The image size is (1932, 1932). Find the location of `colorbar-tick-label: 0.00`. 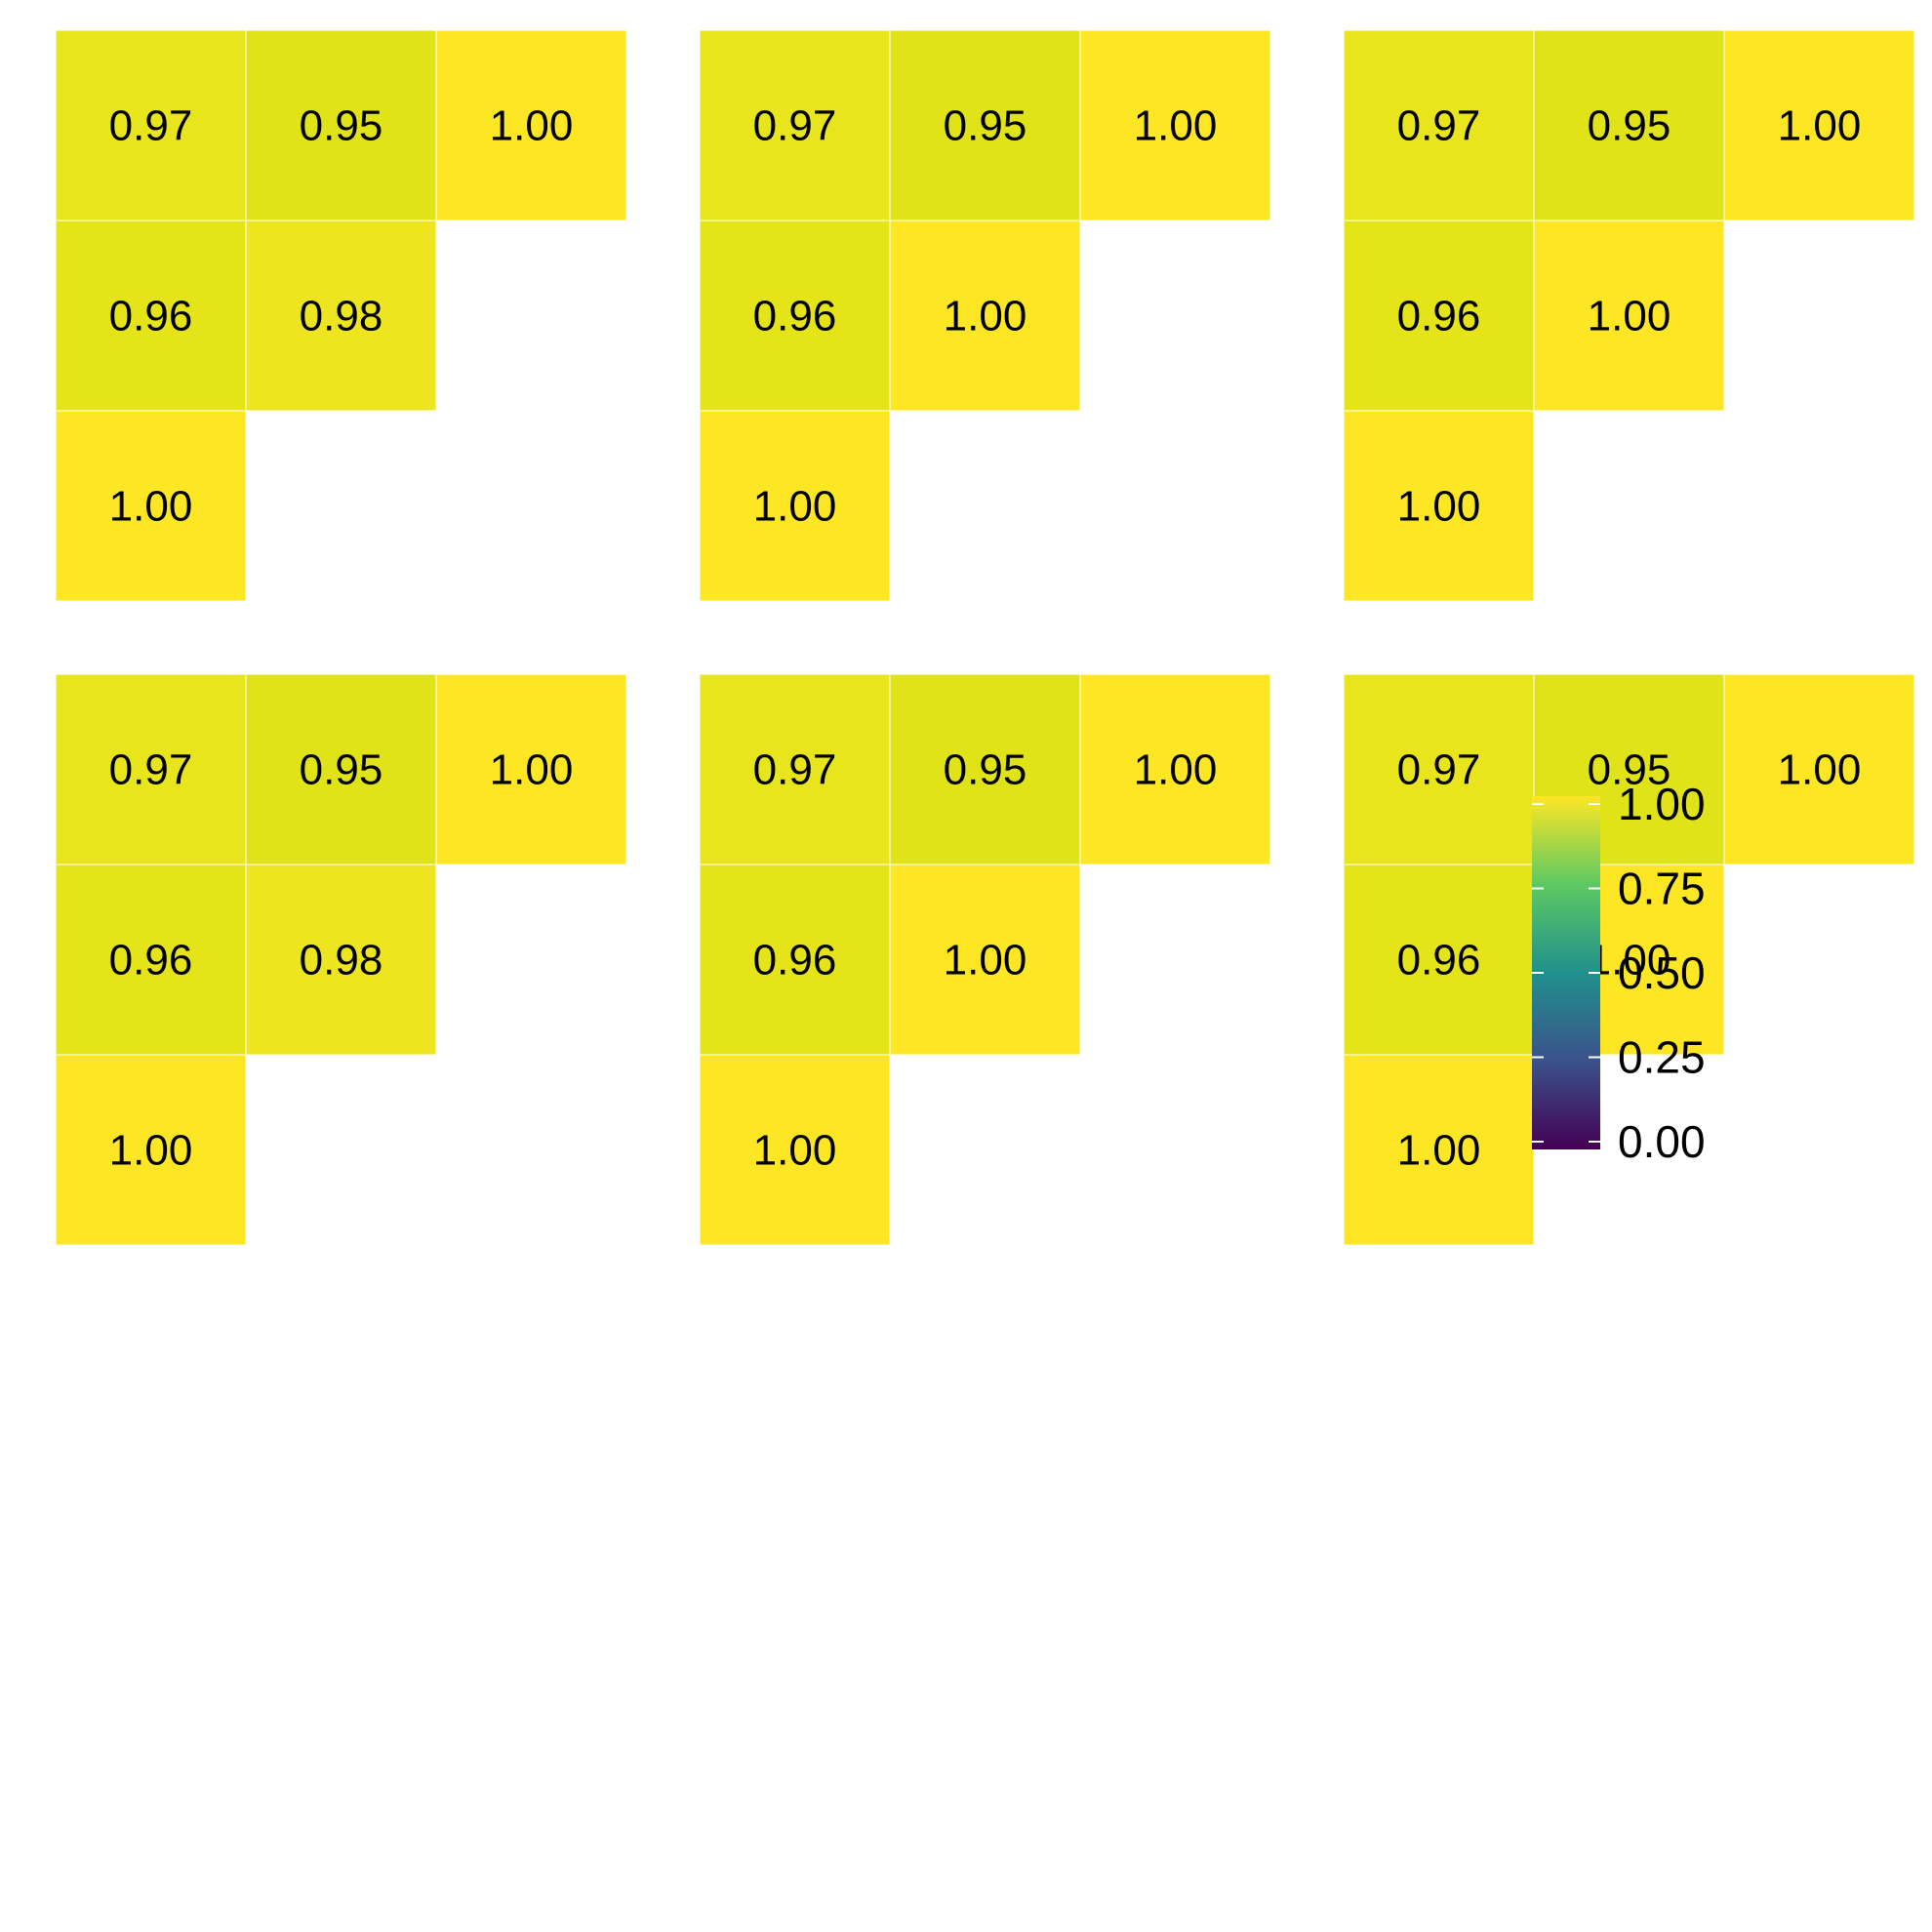

colorbar-tick-label: 0.00 is located at coordinates (1662, 1141).